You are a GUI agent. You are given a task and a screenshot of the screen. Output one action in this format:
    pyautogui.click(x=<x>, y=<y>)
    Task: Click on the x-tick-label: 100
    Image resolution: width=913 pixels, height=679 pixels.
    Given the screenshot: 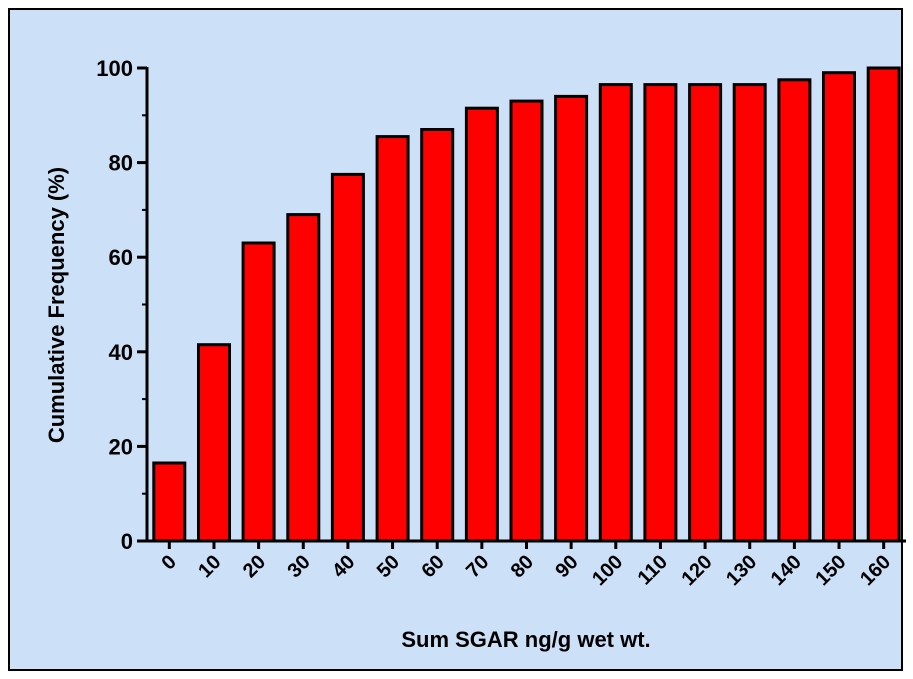 What is the action you would take?
    pyautogui.click(x=607, y=570)
    